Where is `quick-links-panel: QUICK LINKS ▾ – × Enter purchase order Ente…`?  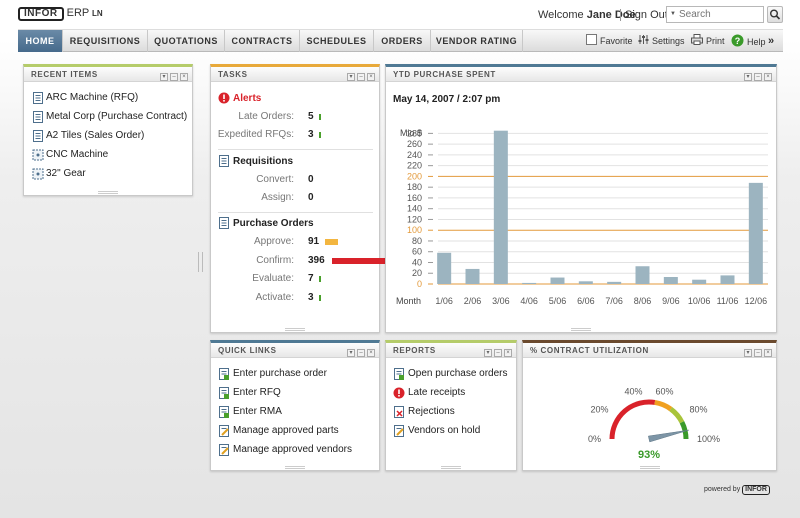 quick-links-panel: QUICK LINKS ▾ – × Enter purchase order Ente… is located at coordinates (295, 405).